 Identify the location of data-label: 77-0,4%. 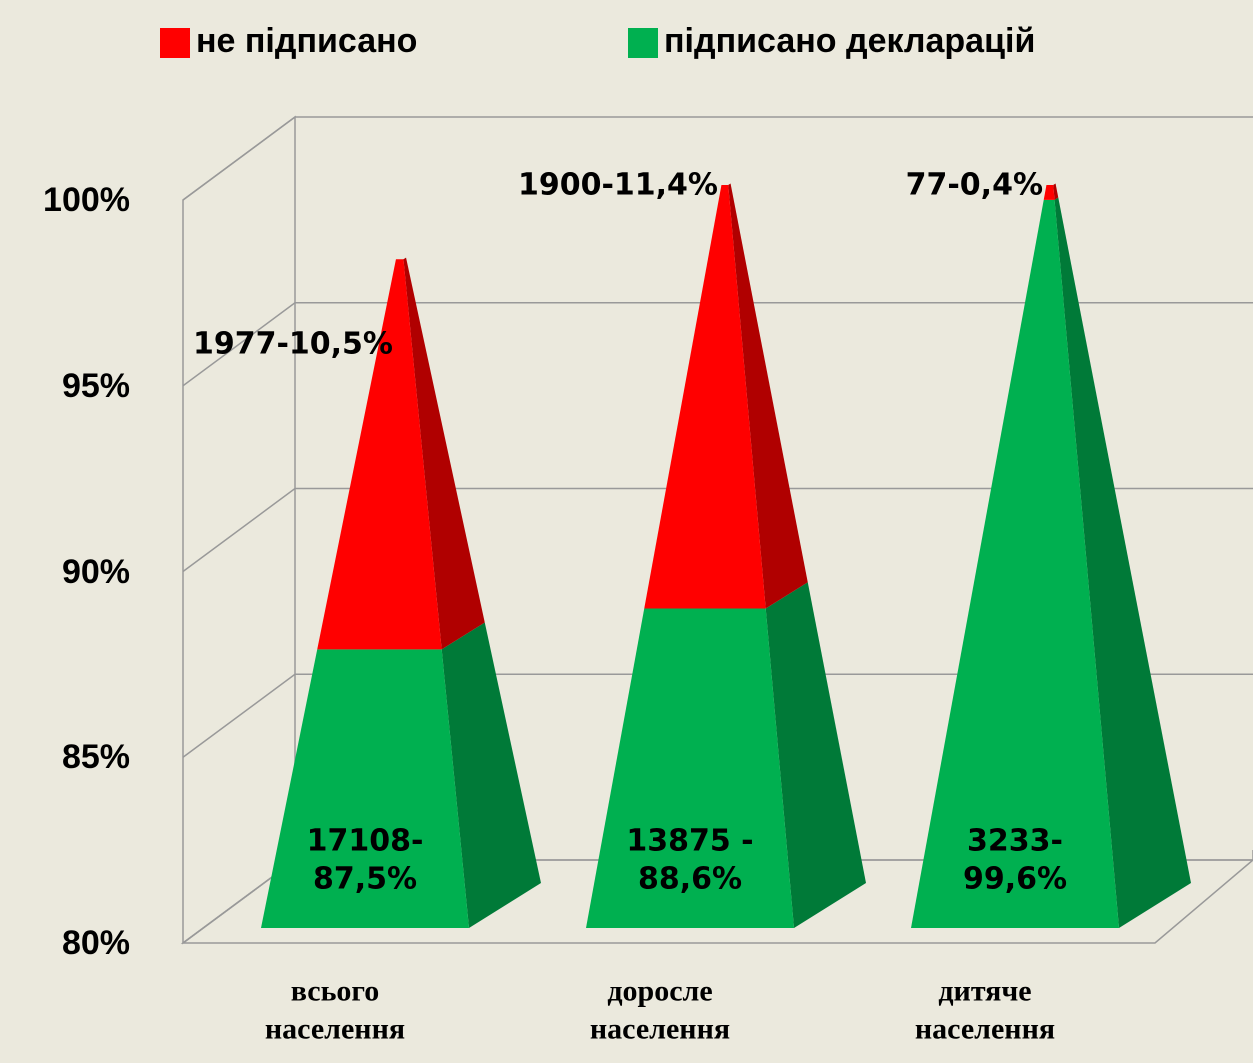
(974, 185).